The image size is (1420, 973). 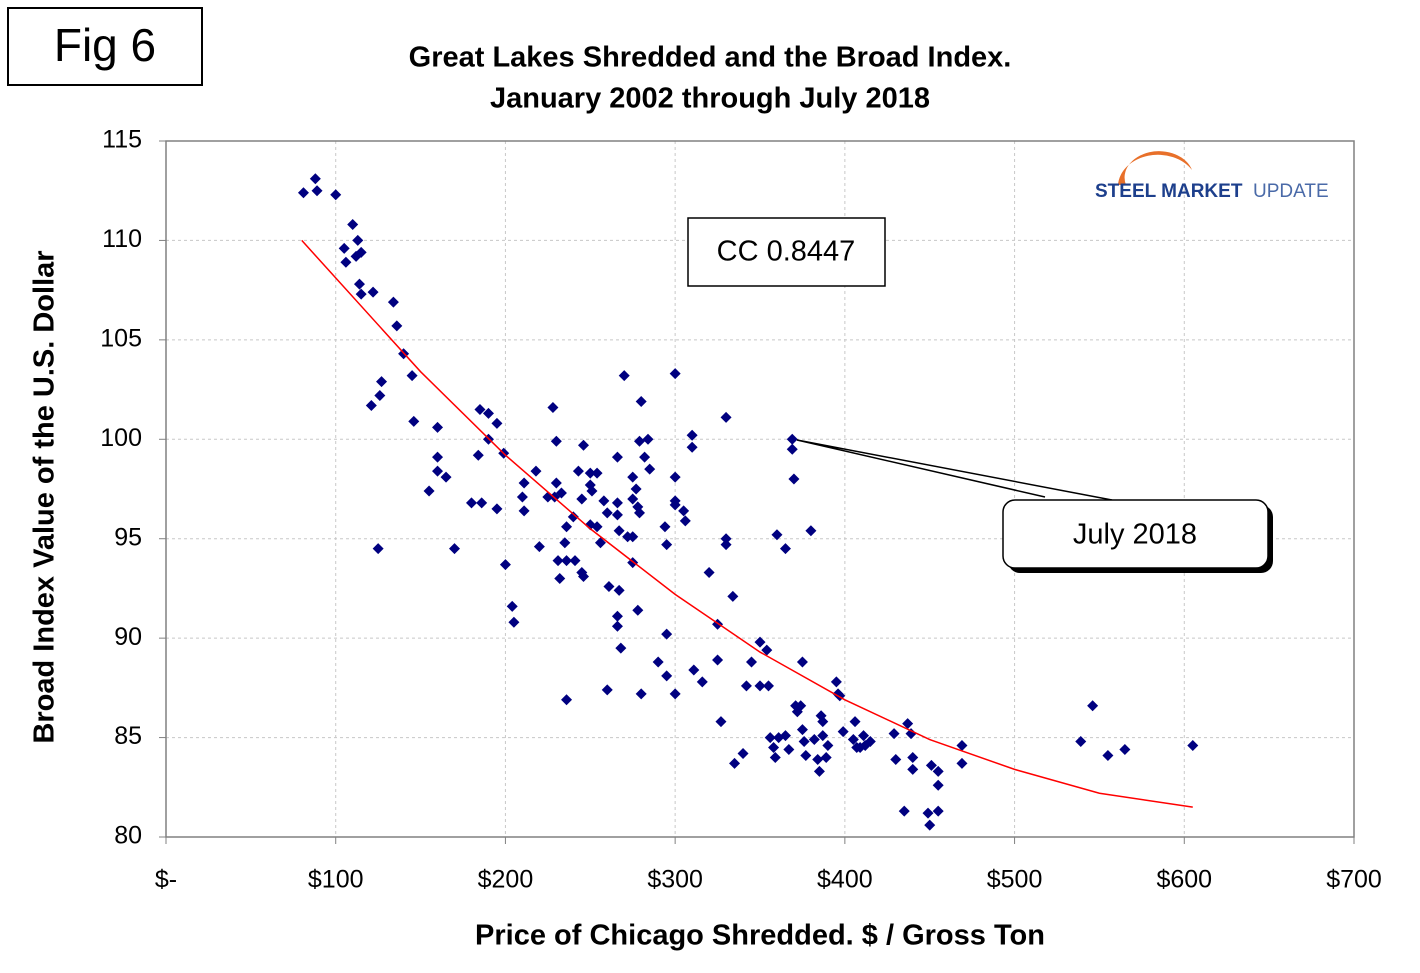 What do you see at coordinates (121, 438) in the screenshot?
I see `y-tick-label: 100` at bounding box center [121, 438].